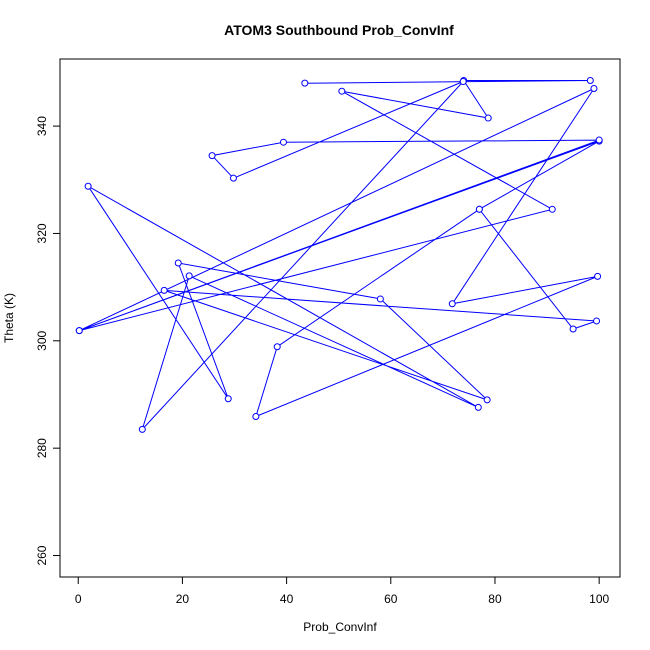 Image resolution: width=650 pixels, height=650 pixels. Describe the element at coordinates (599, 599) in the screenshot. I see `x-tick-label: 100` at that location.